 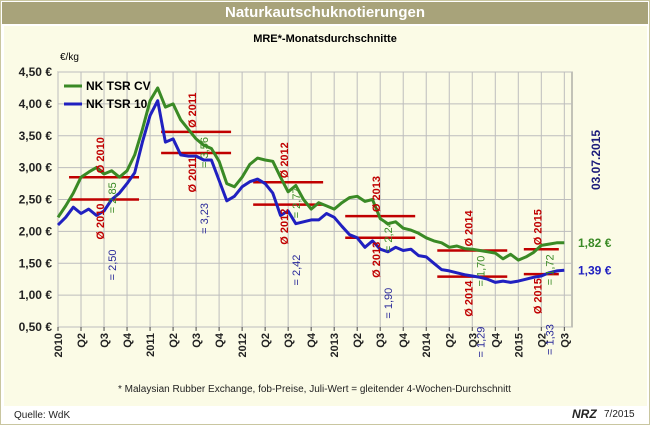 What do you see at coordinates (584, 414) in the screenshot?
I see `publisher-logo: NRZ` at bounding box center [584, 414].